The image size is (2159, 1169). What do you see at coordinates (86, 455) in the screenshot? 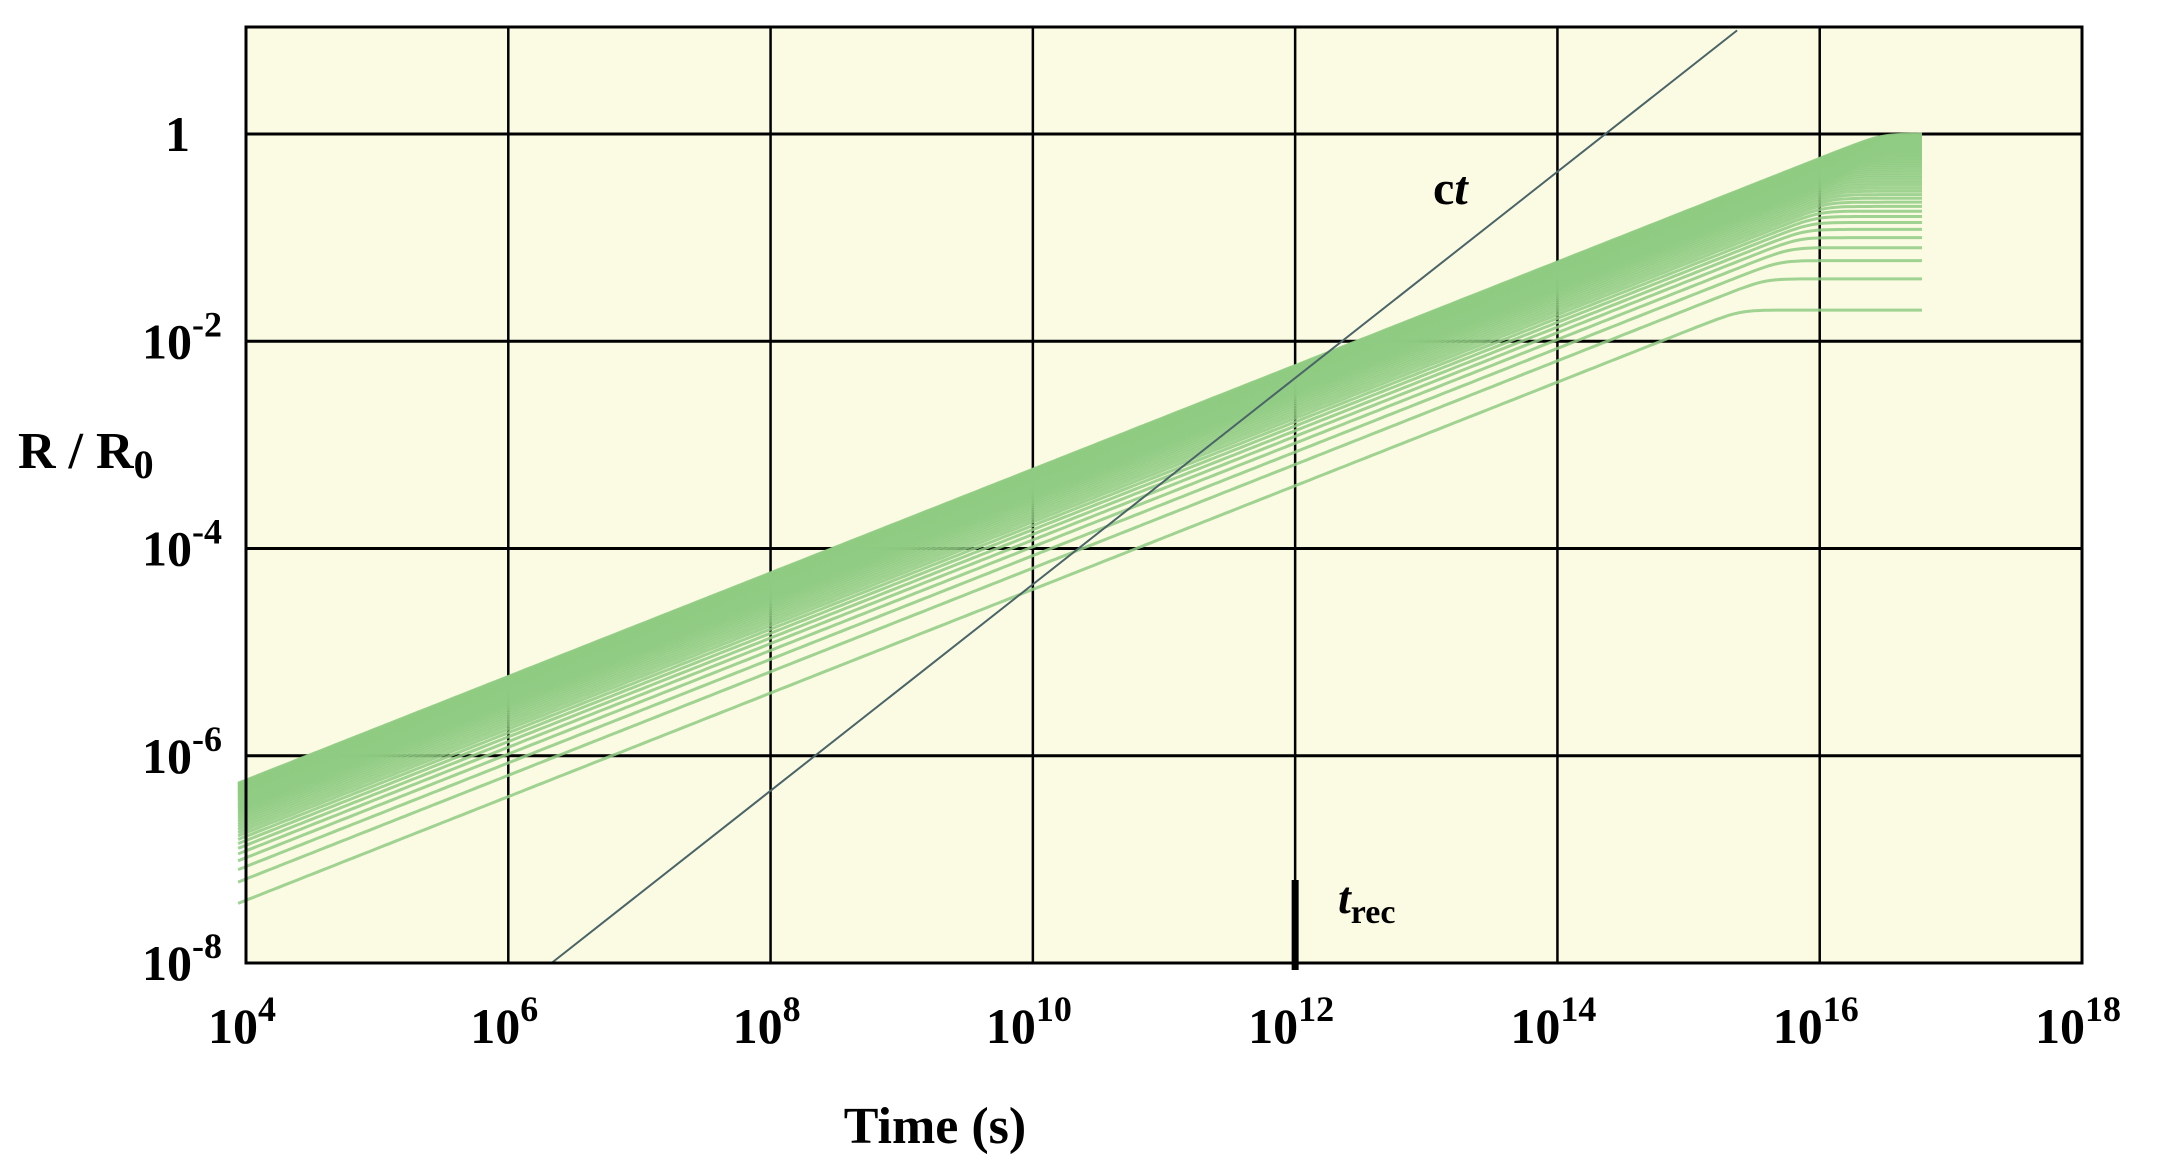
I see `y-axis-label: R / R0` at bounding box center [86, 455].